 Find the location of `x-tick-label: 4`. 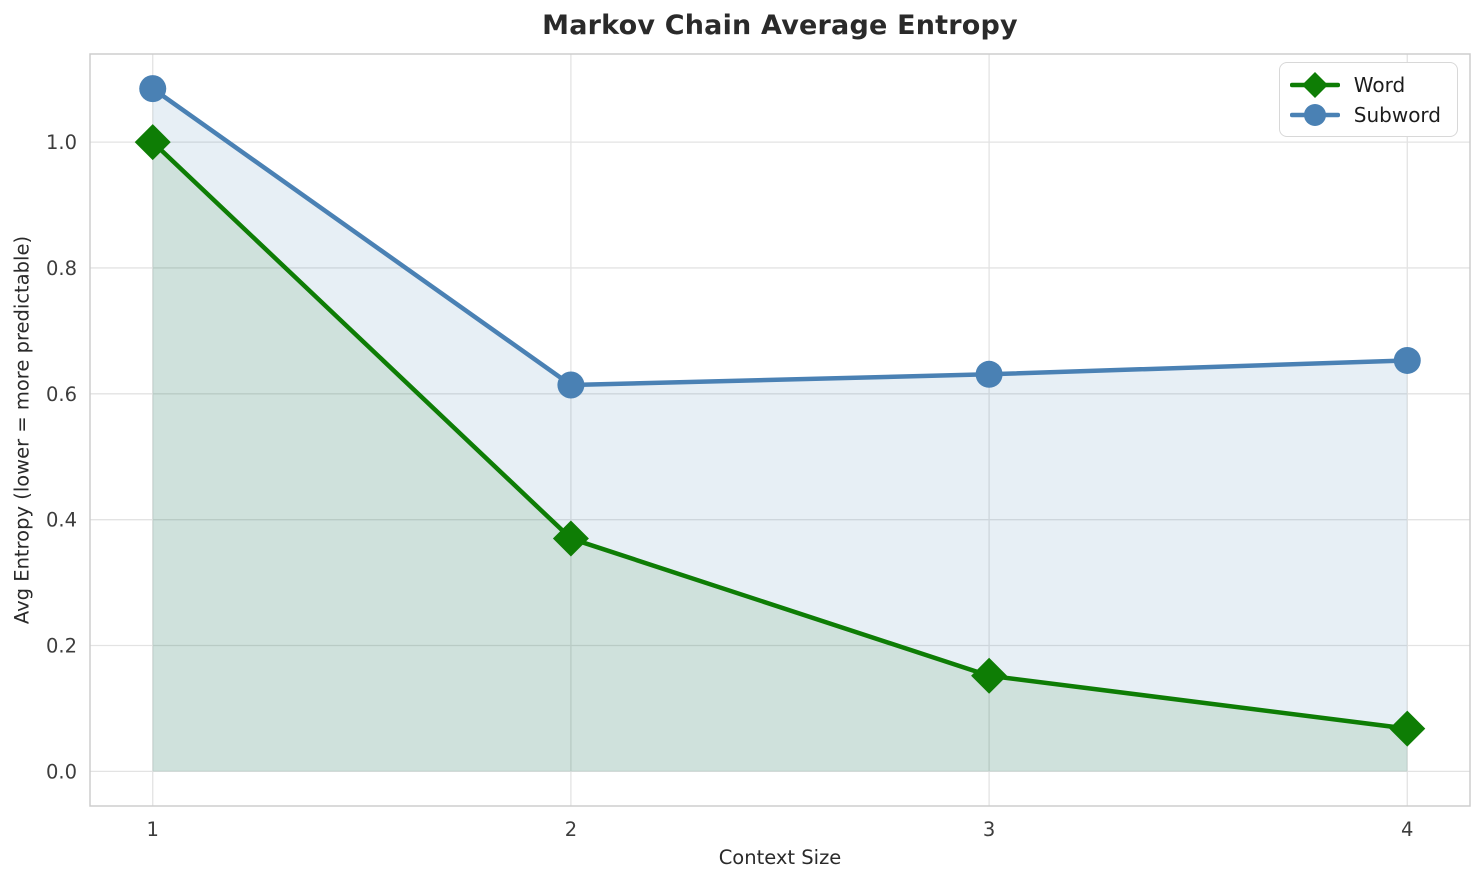

x-tick-label: 4 is located at coordinates (1407, 829).